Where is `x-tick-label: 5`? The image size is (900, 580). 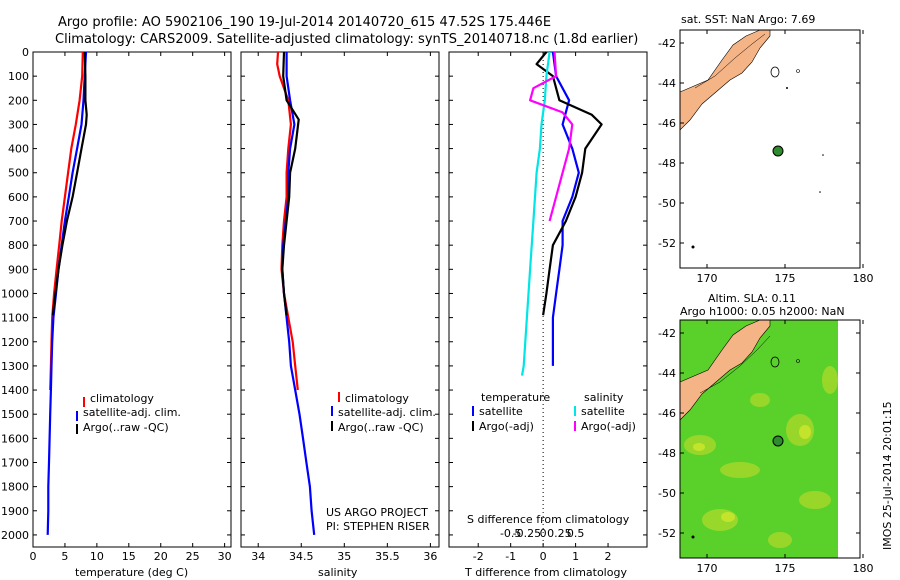
x-tick-label: 5 is located at coordinates (64, 556).